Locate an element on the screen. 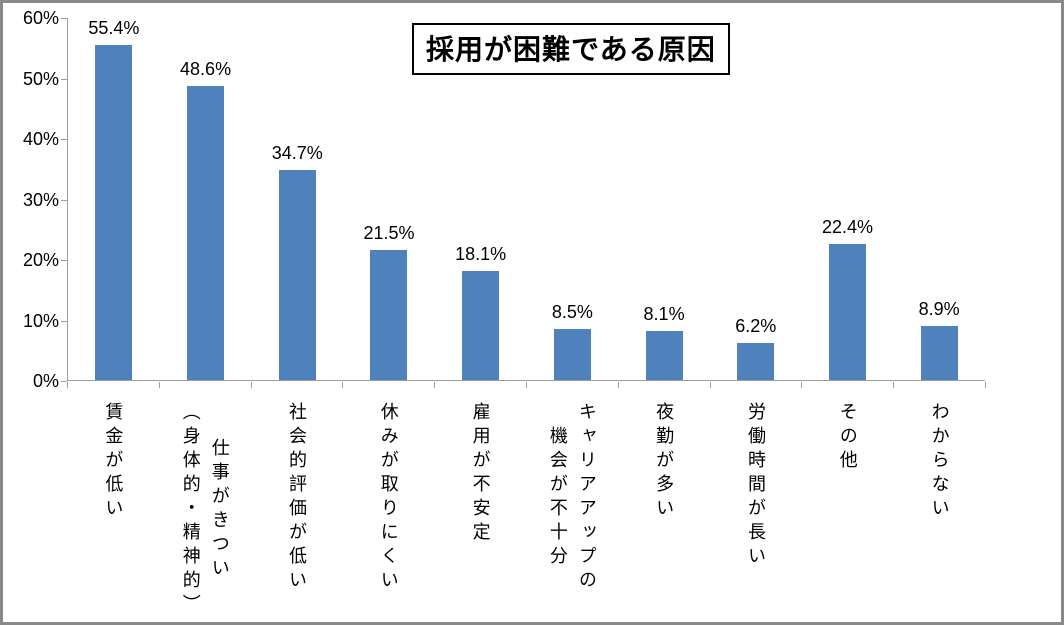 The height and width of the screenshot is (625, 1064). category-slot: キャリアアップの 機会が不十分 is located at coordinates (572, 498).